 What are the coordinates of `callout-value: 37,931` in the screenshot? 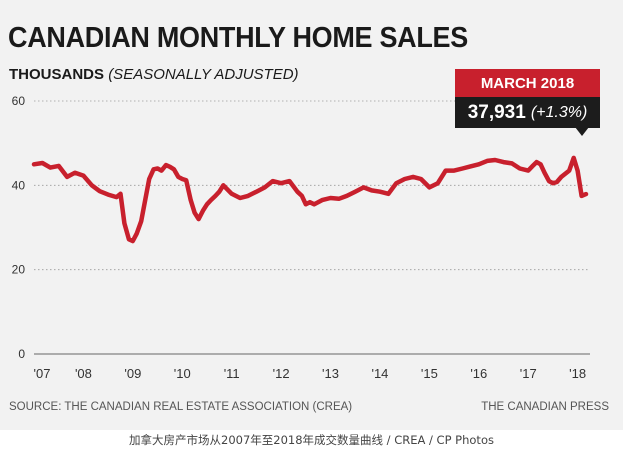 It's located at (496, 112).